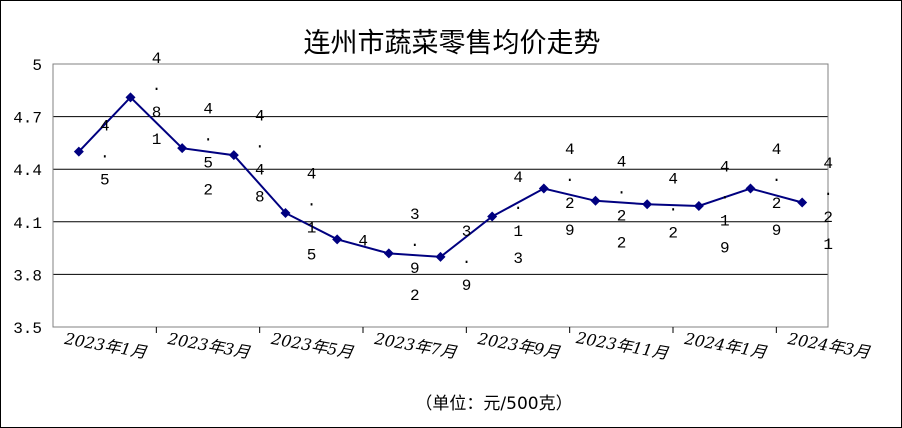 Image resolution: width=902 pixels, height=428 pixels. I want to click on x-tick-label: 2023年9月, so click(518, 345).